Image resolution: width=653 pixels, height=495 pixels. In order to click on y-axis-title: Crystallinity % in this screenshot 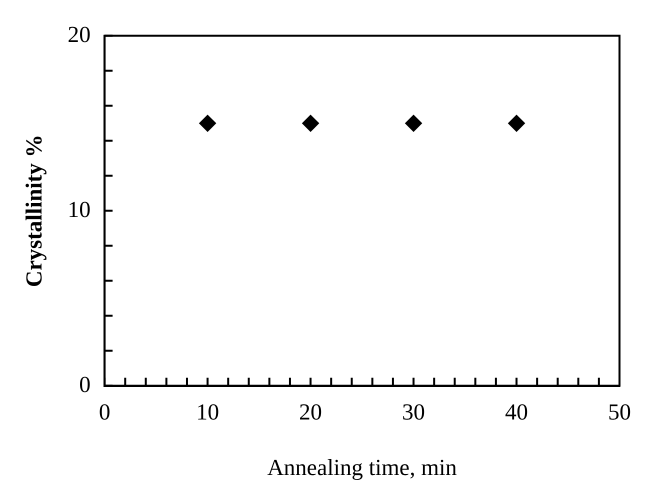, I will do `click(34, 211)`.